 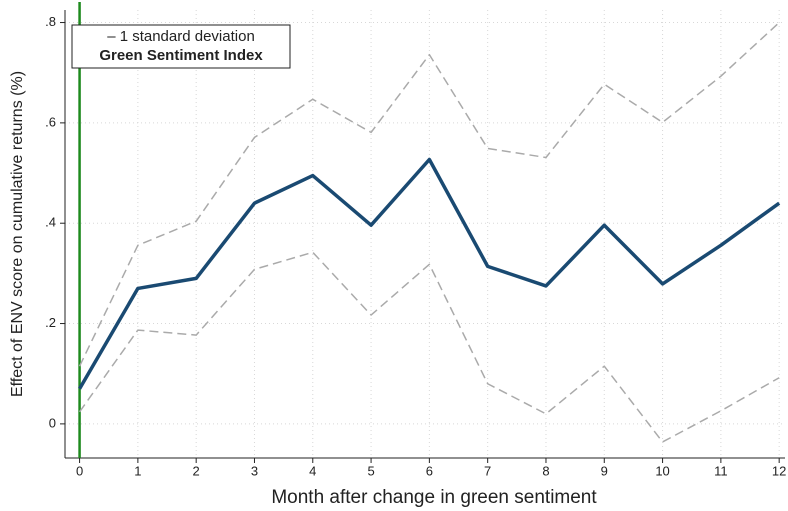 What do you see at coordinates (429, 470) in the screenshot?
I see `x-tick-label: 6` at bounding box center [429, 470].